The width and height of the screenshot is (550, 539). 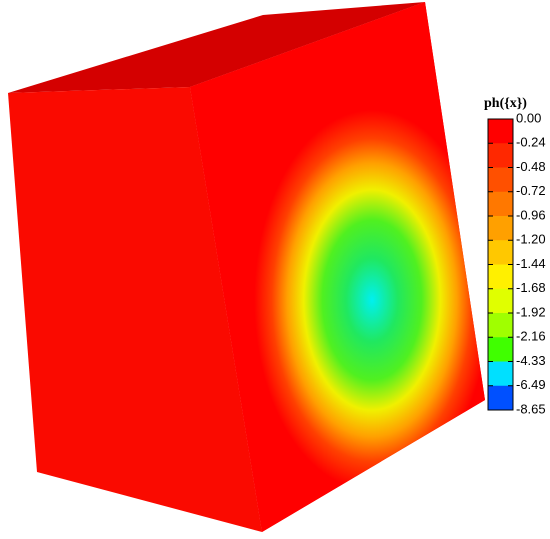 What do you see at coordinates (531, 311) in the screenshot?
I see `legend-label: -1.92` at bounding box center [531, 311].